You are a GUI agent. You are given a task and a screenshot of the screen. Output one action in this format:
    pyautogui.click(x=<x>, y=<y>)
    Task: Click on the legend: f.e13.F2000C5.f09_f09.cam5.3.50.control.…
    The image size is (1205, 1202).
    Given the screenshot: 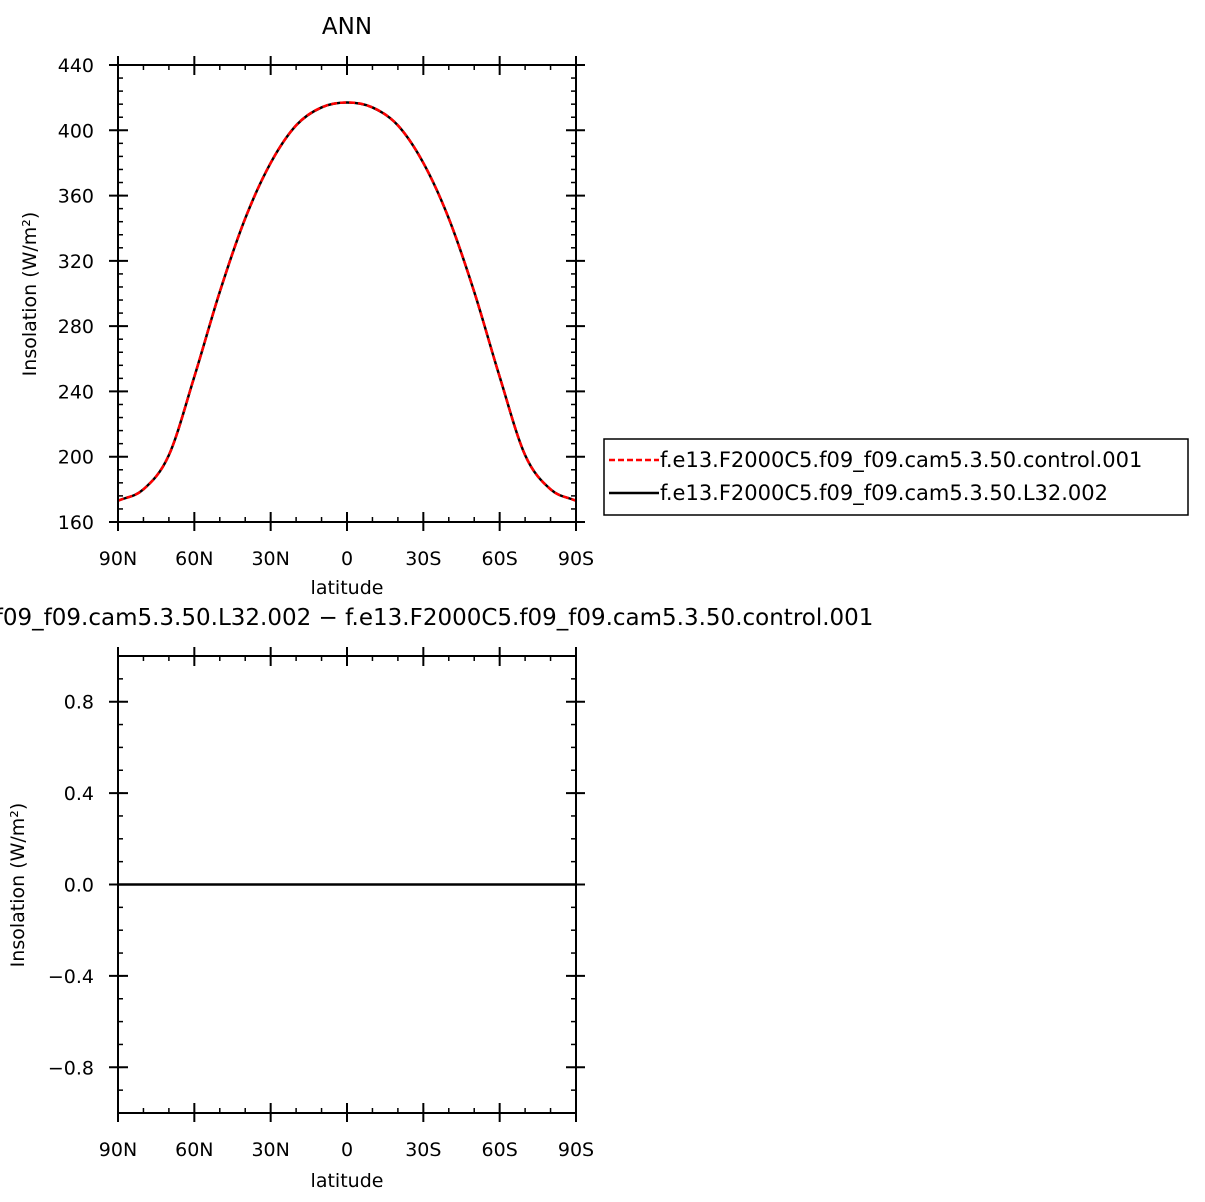 What is the action you would take?
    pyautogui.click(x=896, y=477)
    